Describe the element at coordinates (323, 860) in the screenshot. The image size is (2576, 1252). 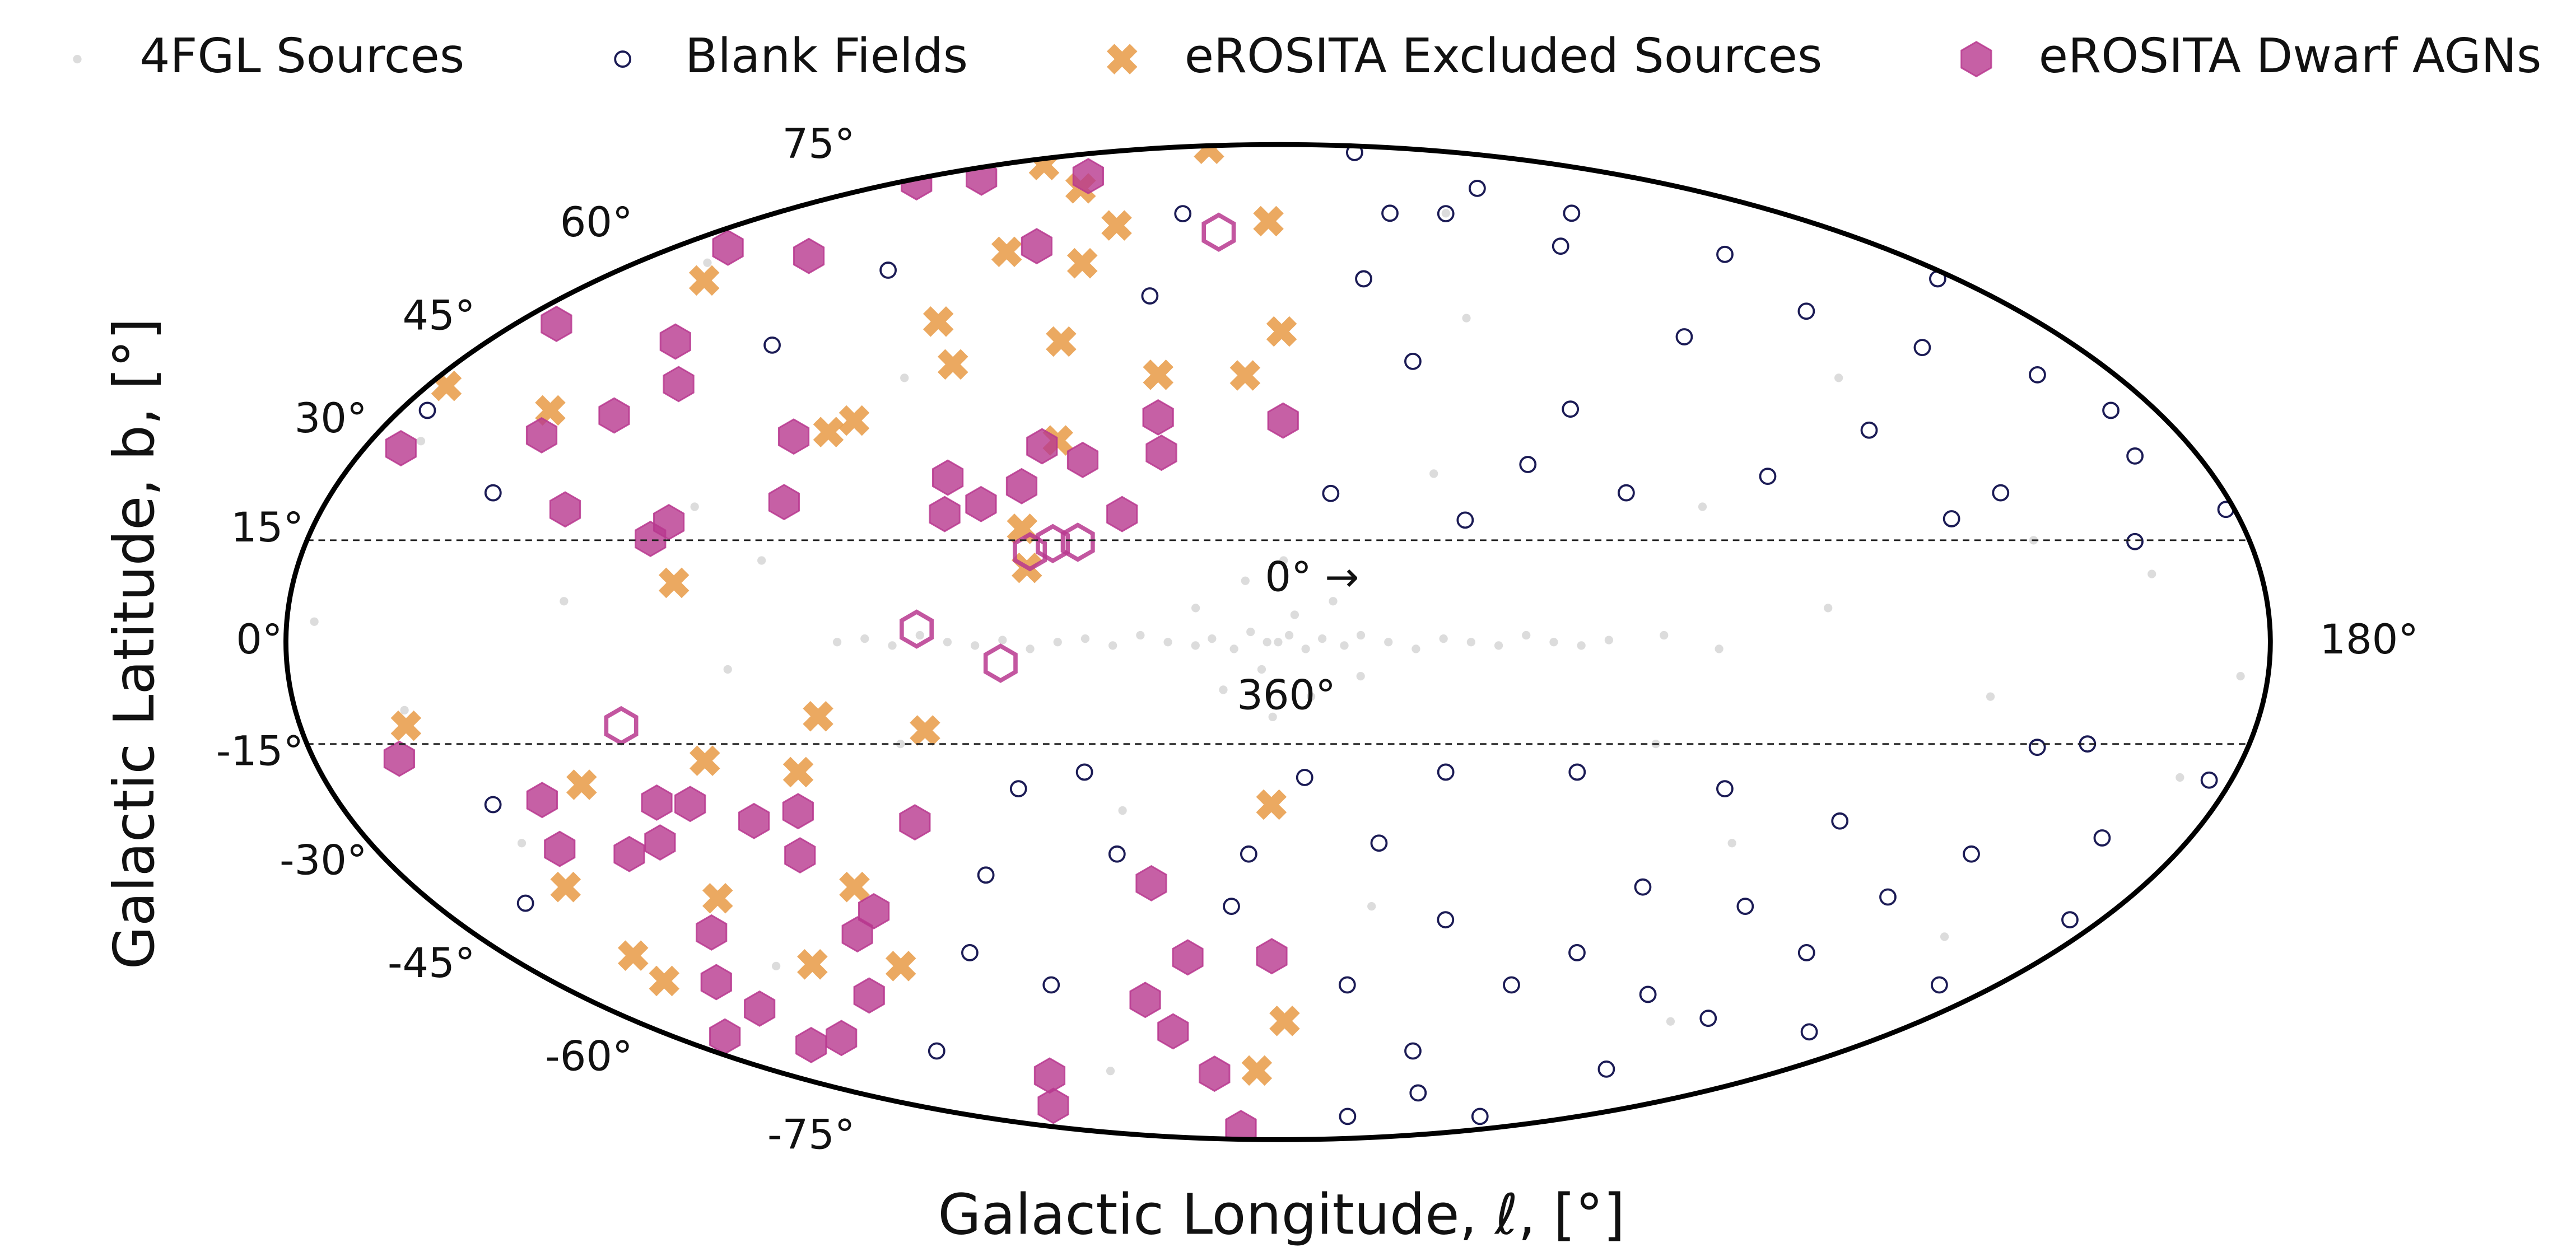
I see `y-tick-label: -30°` at that location.